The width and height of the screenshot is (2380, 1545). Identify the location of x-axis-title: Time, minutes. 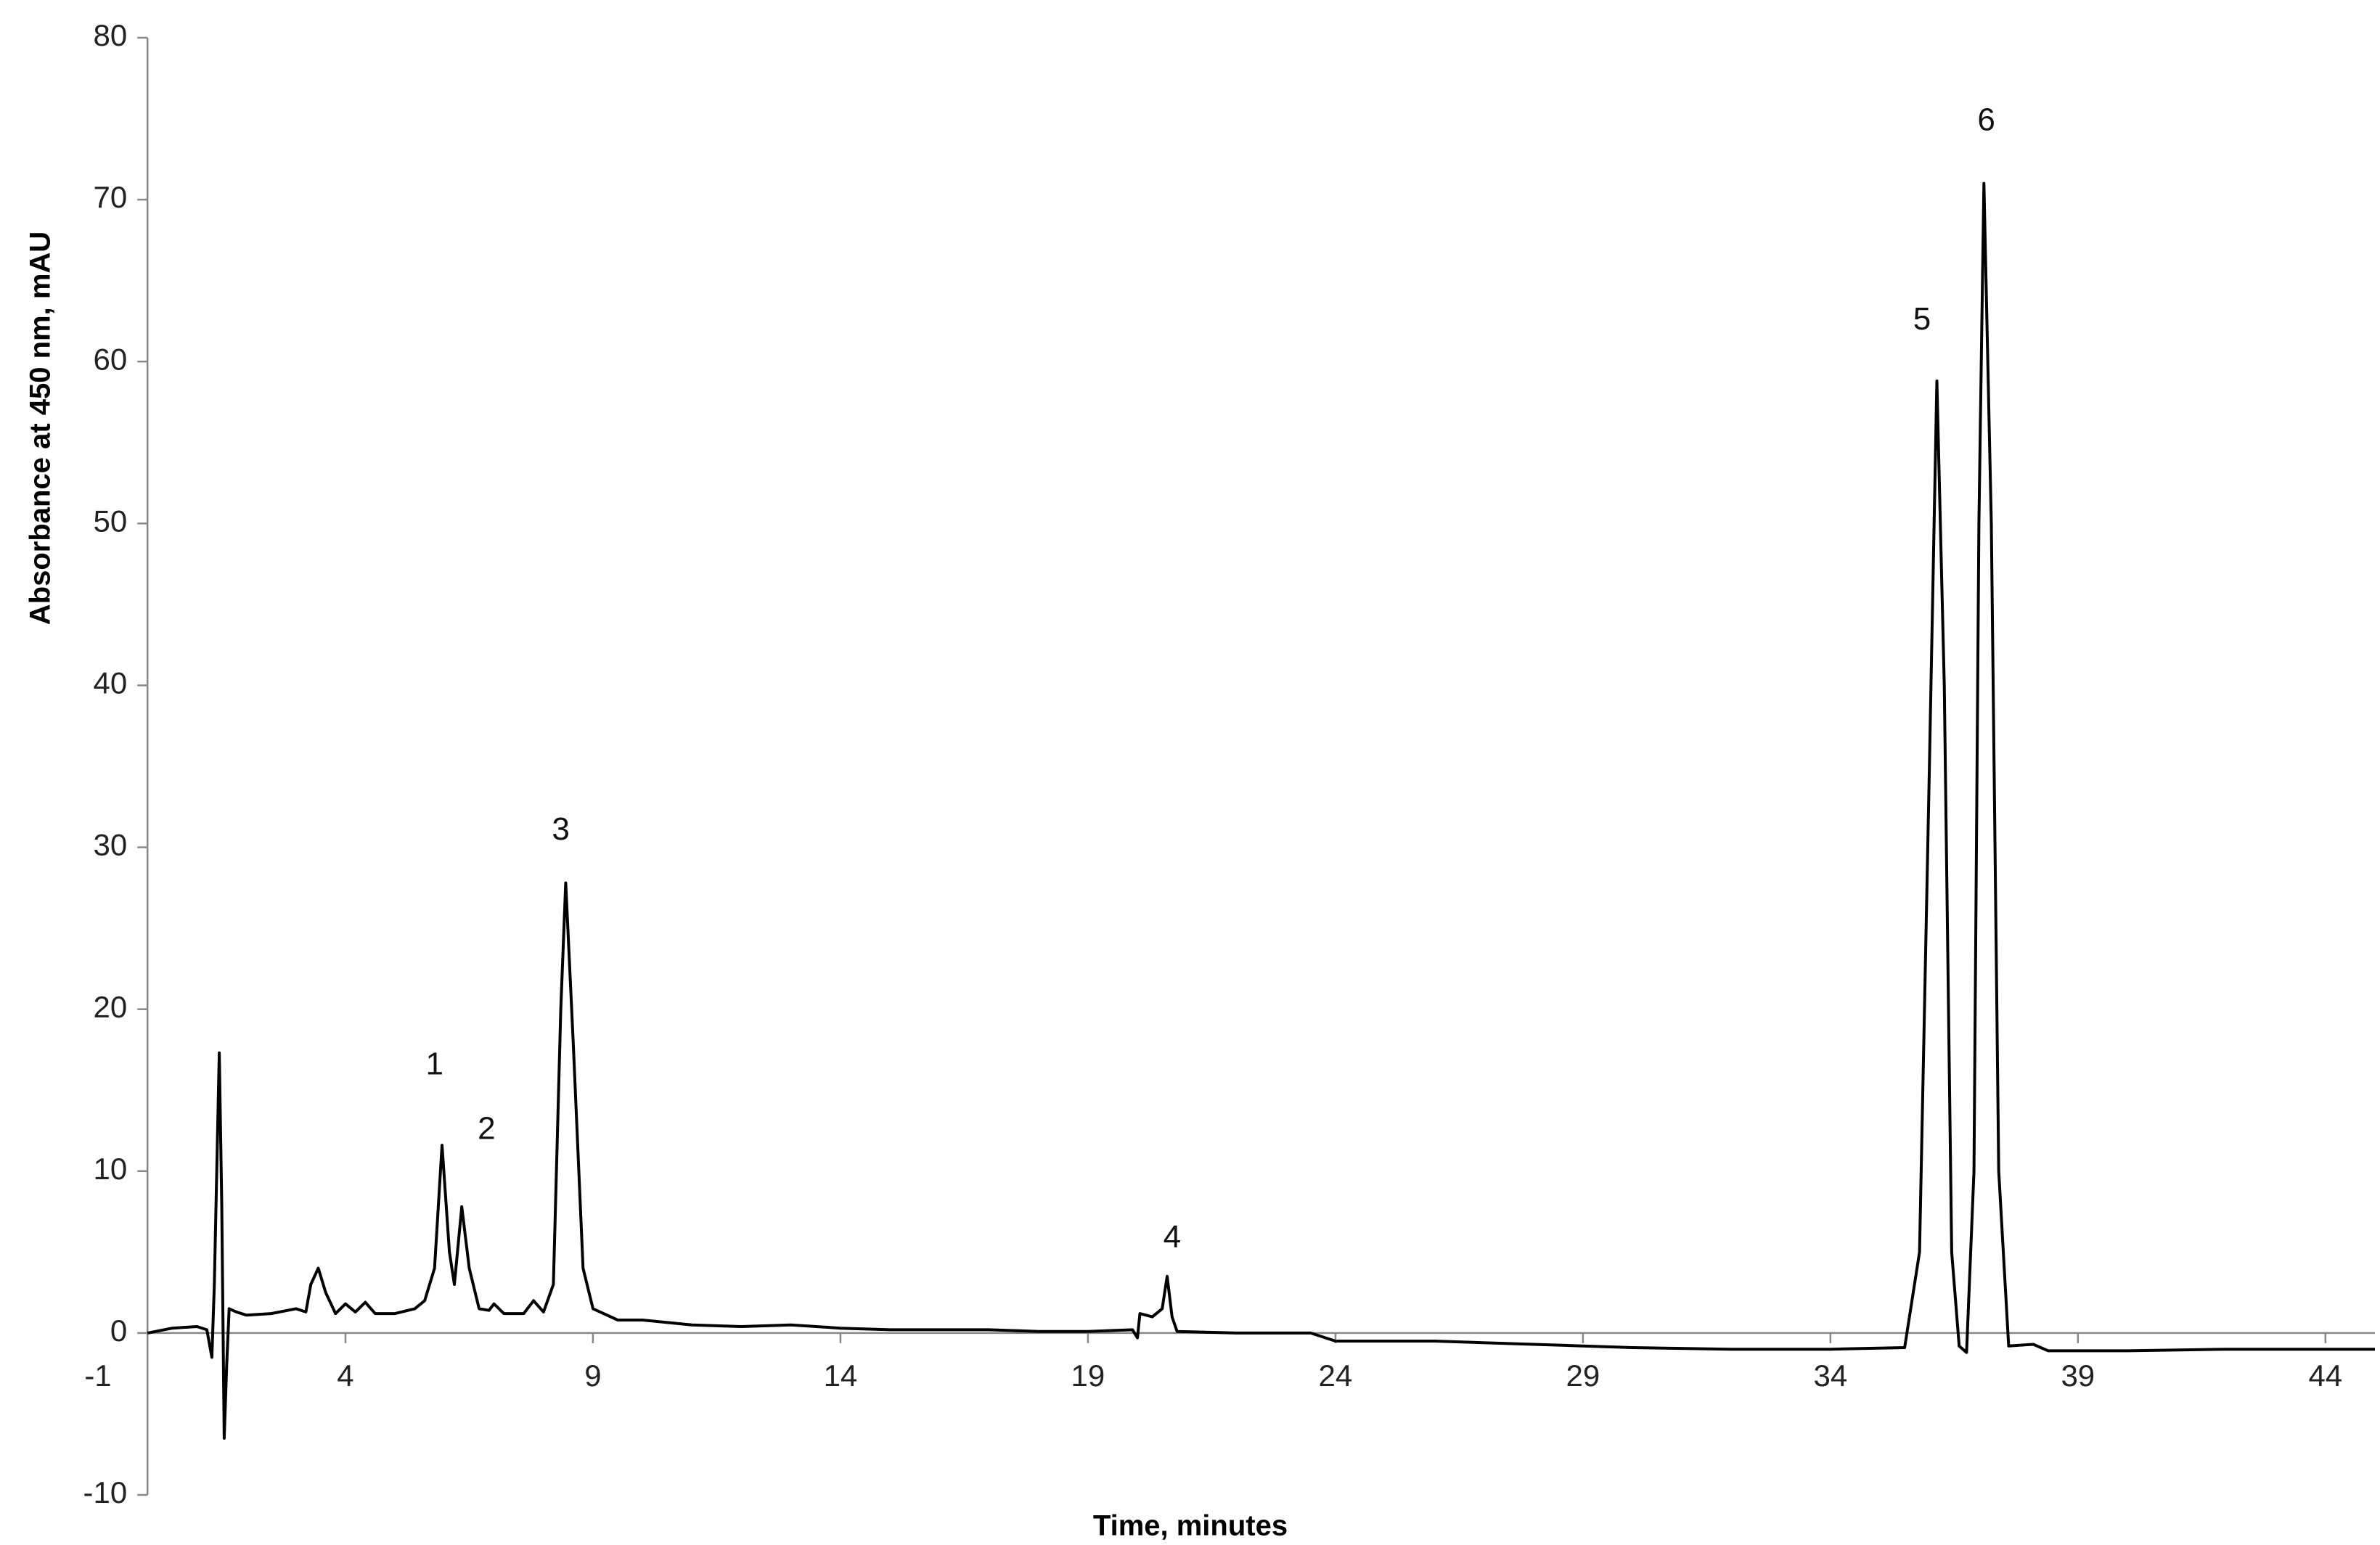
(1190, 1526).